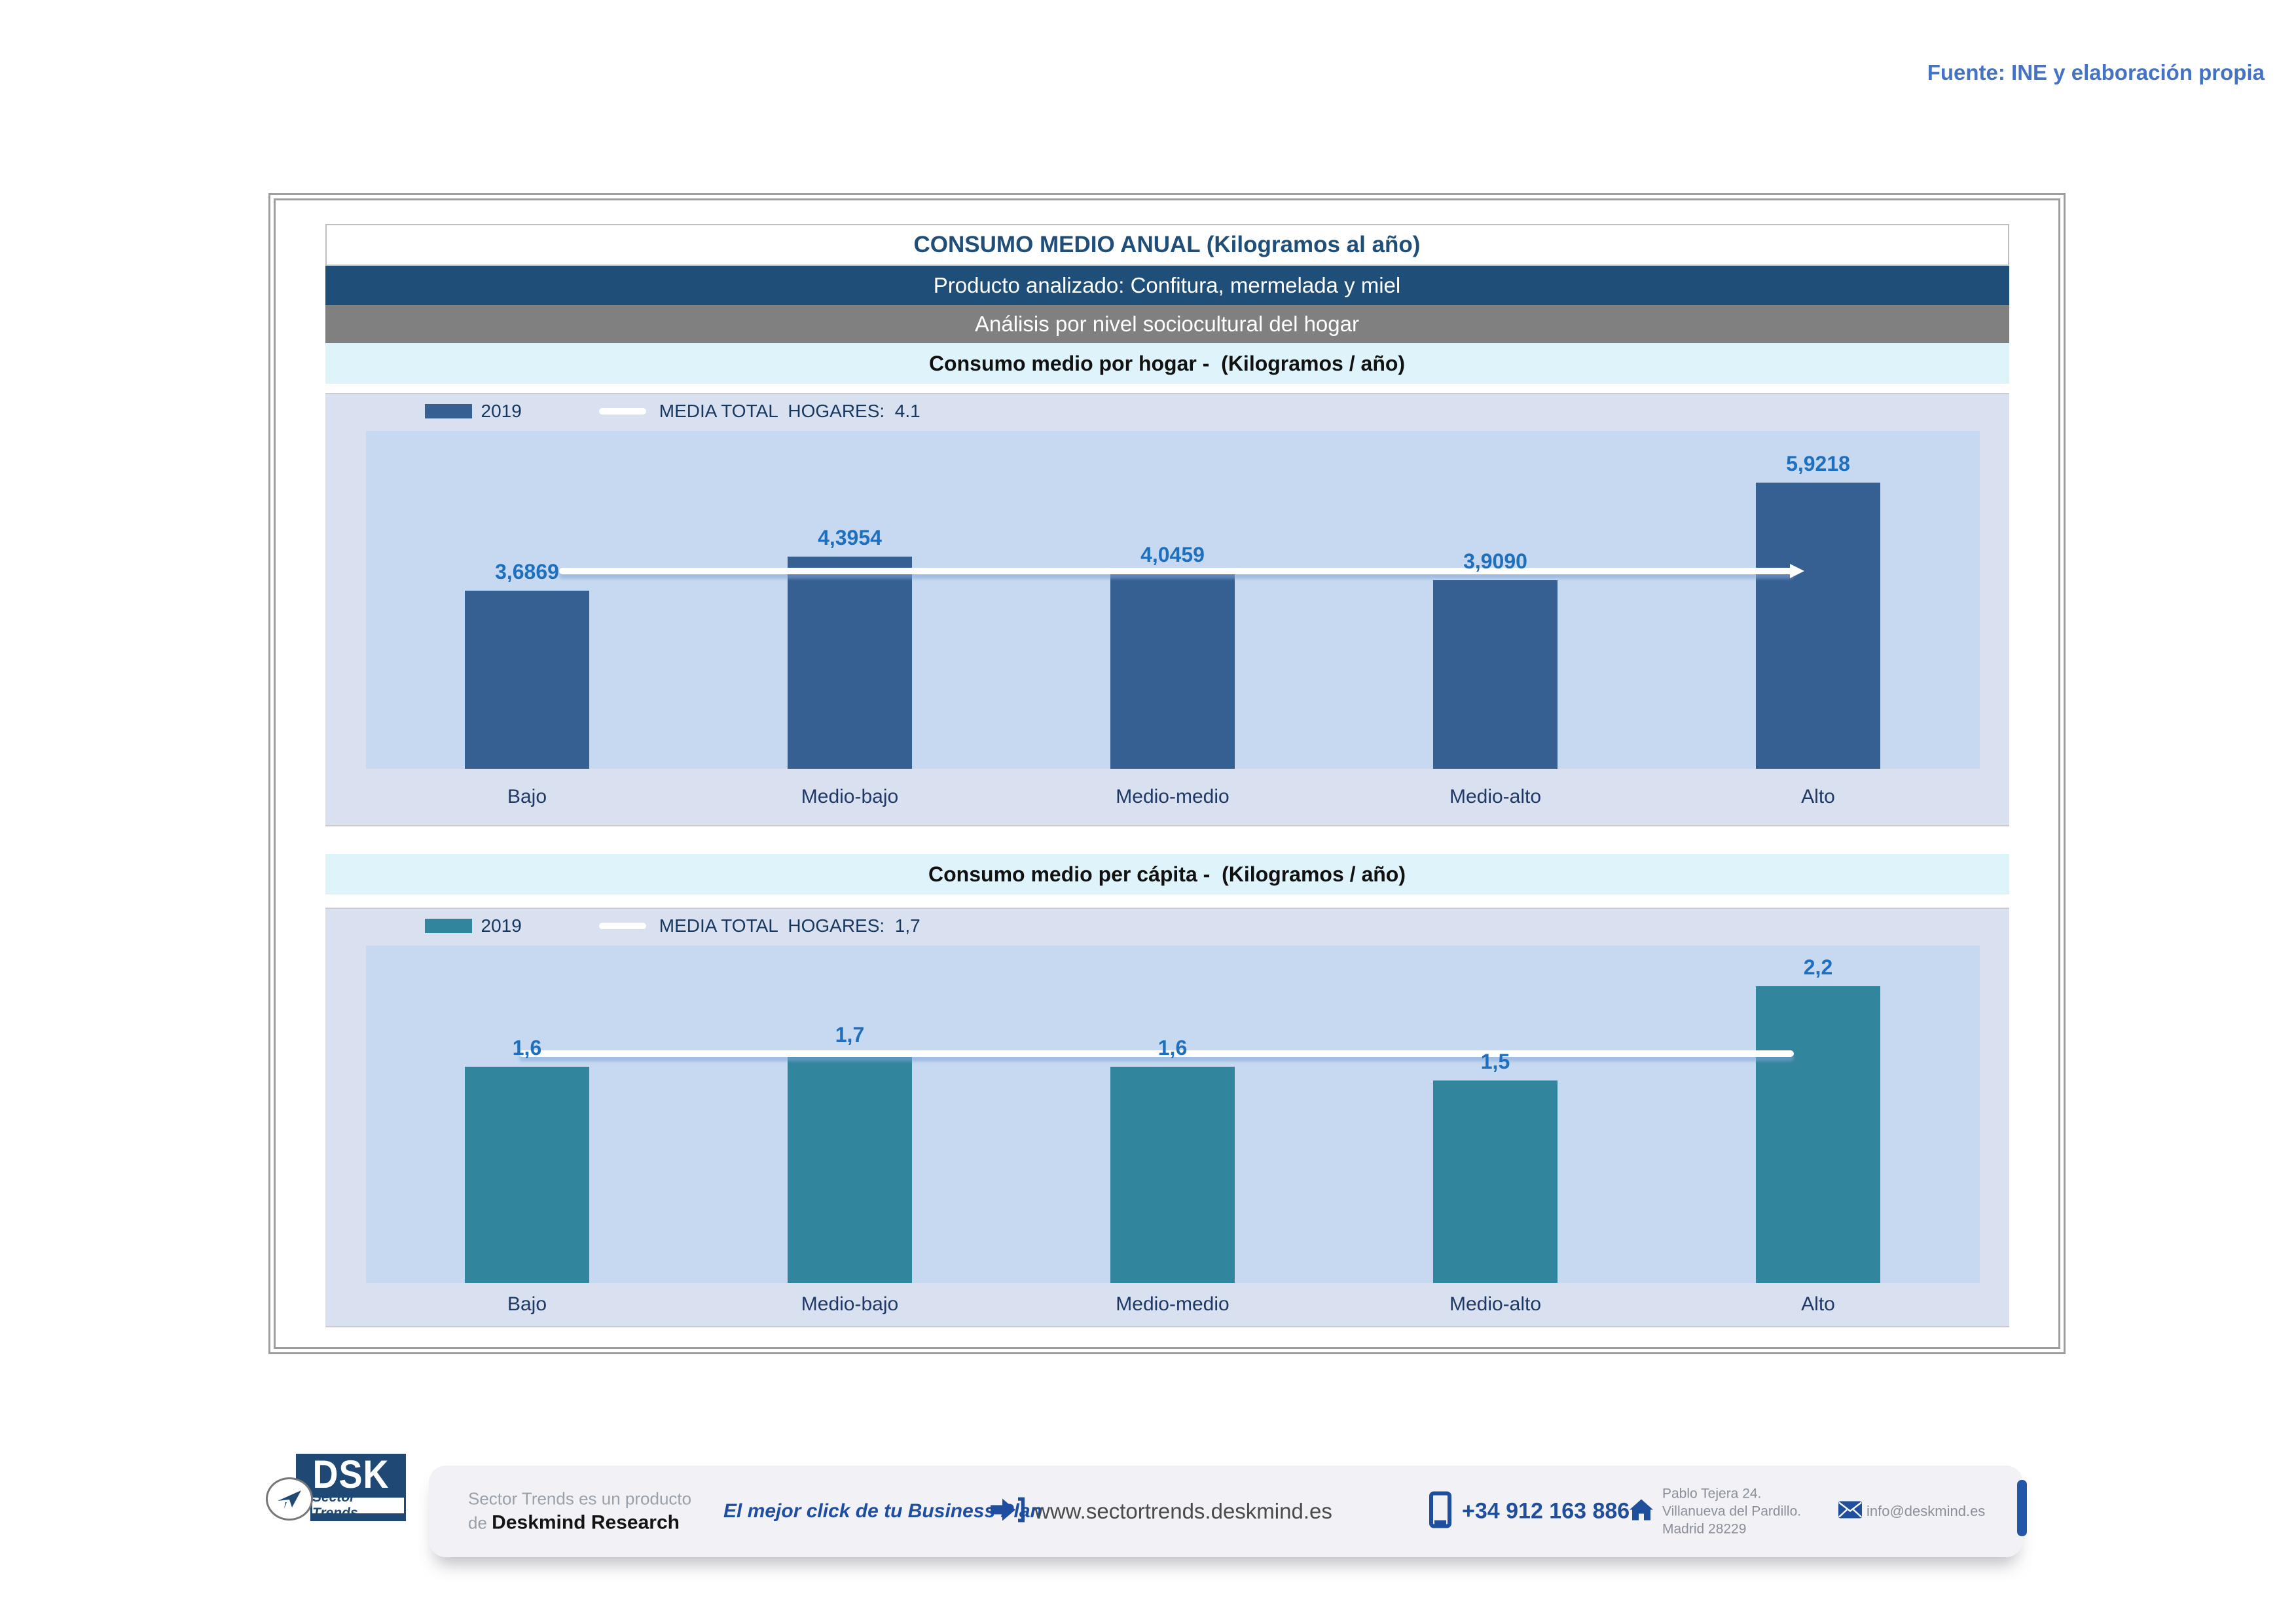  I want to click on report-title: CONSUMO MEDIO ANUAL (Kilogramos al año), so click(1167, 245).